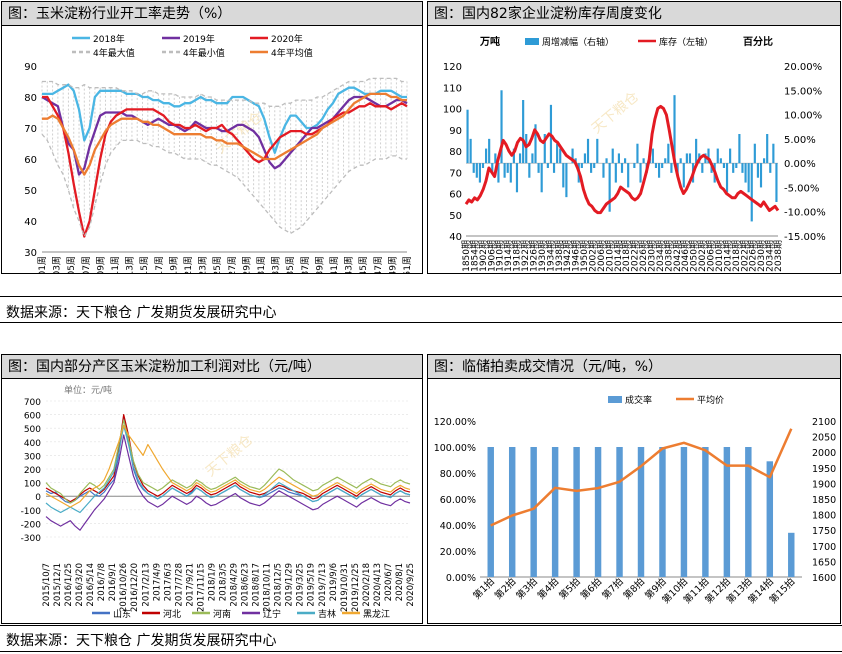  Describe the element at coordinates (491, 256) in the screenshot. I see `x-tick-label: 1906期` at that location.